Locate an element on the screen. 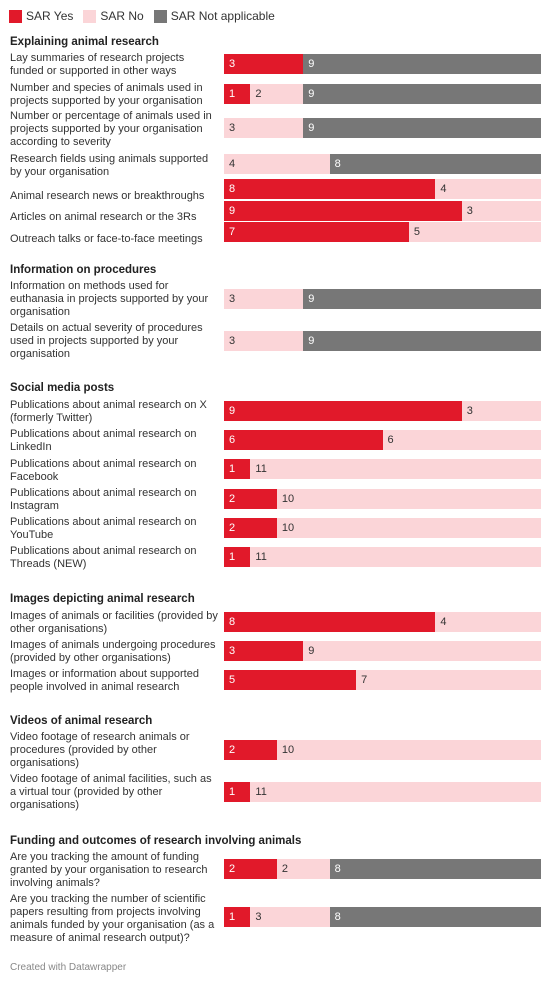 The width and height of the screenshot is (550, 982). bar-segment-yes: 8 is located at coordinates (330, 189).